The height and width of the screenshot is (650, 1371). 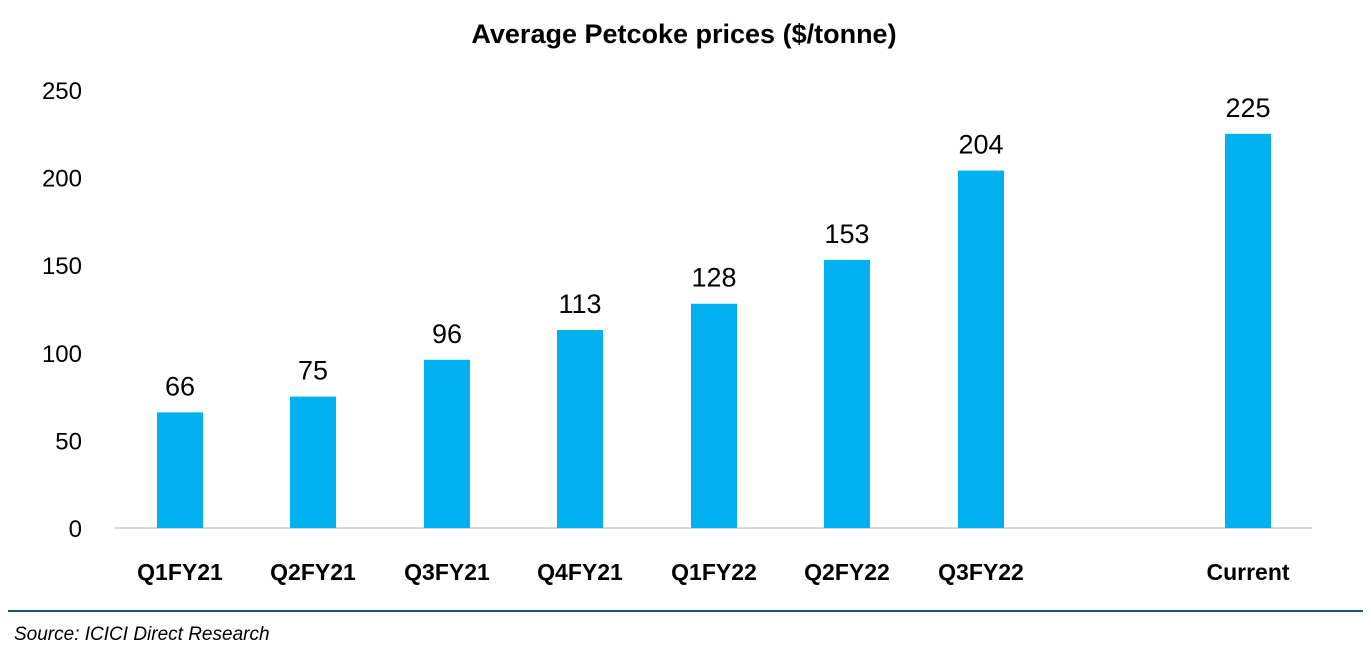 What do you see at coordinates (981, 572) in the screenshot?
I see `x-category-label: Q3FY22` at bounding box center [981, 572].